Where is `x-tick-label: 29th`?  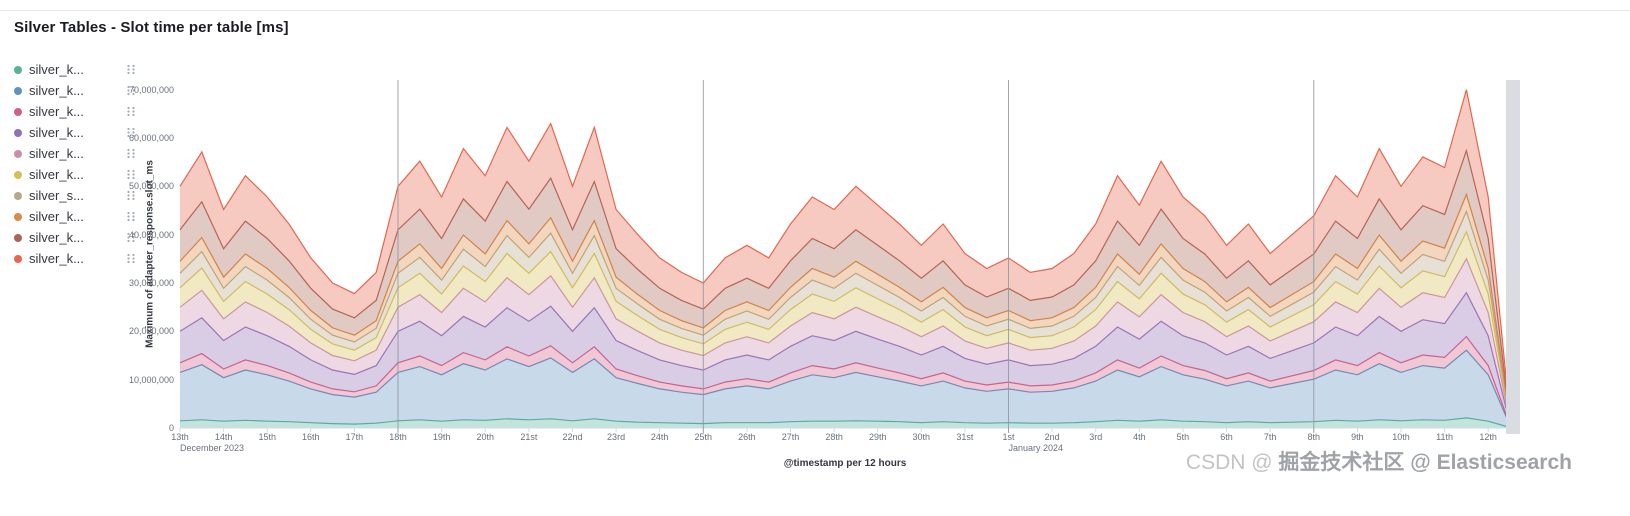 x-tick-label: 29th is located at coordinates (877, 437).